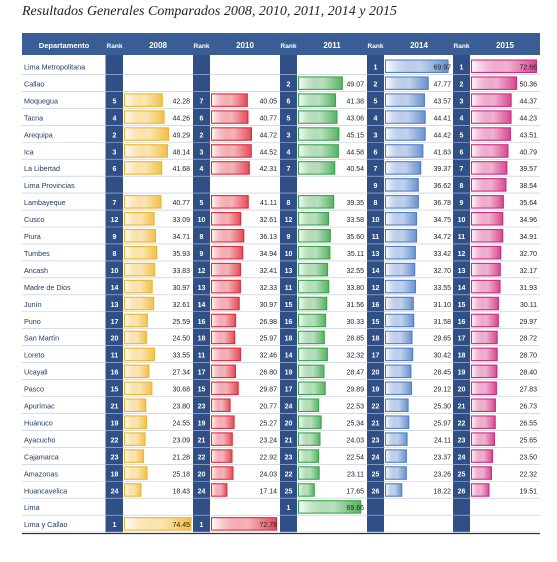  What do you see at coordinates (115, 118) in the screenshot?
I see `rank-2008: 4` at bounding box center [115, 118].